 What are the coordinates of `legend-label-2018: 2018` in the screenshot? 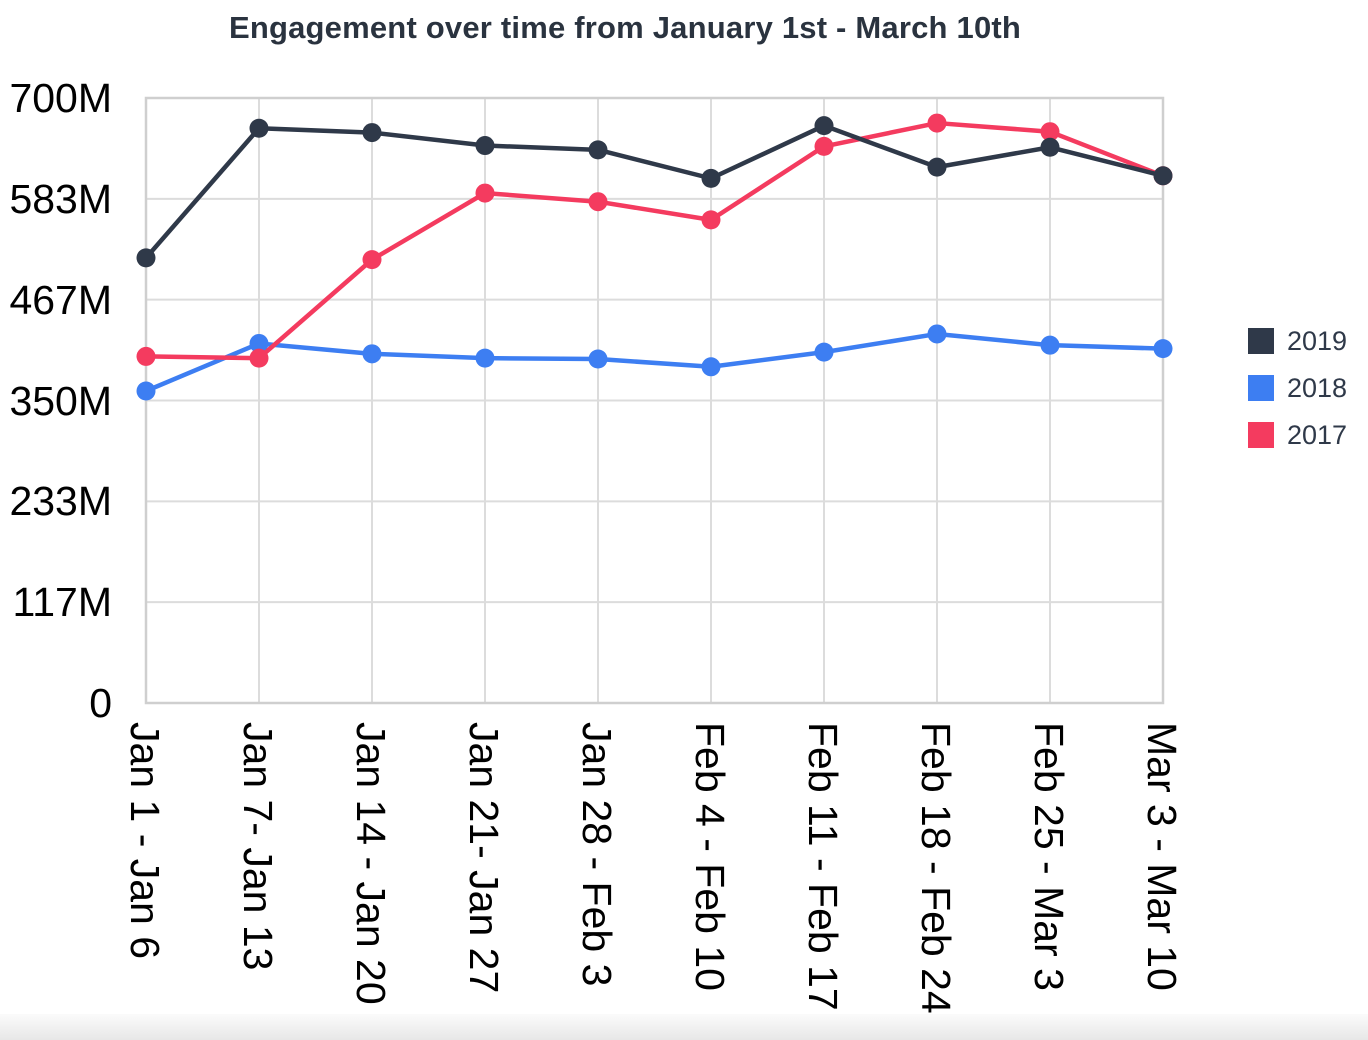 It's located at (1317, 387).